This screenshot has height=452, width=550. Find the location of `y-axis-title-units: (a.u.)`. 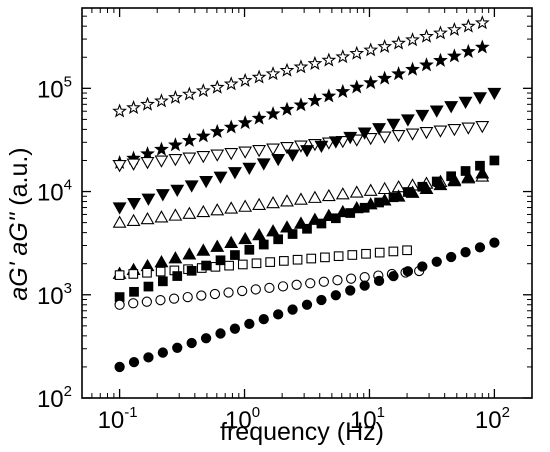

y-axis-title-units: (a.u.) is located at coordinates (19, 176).